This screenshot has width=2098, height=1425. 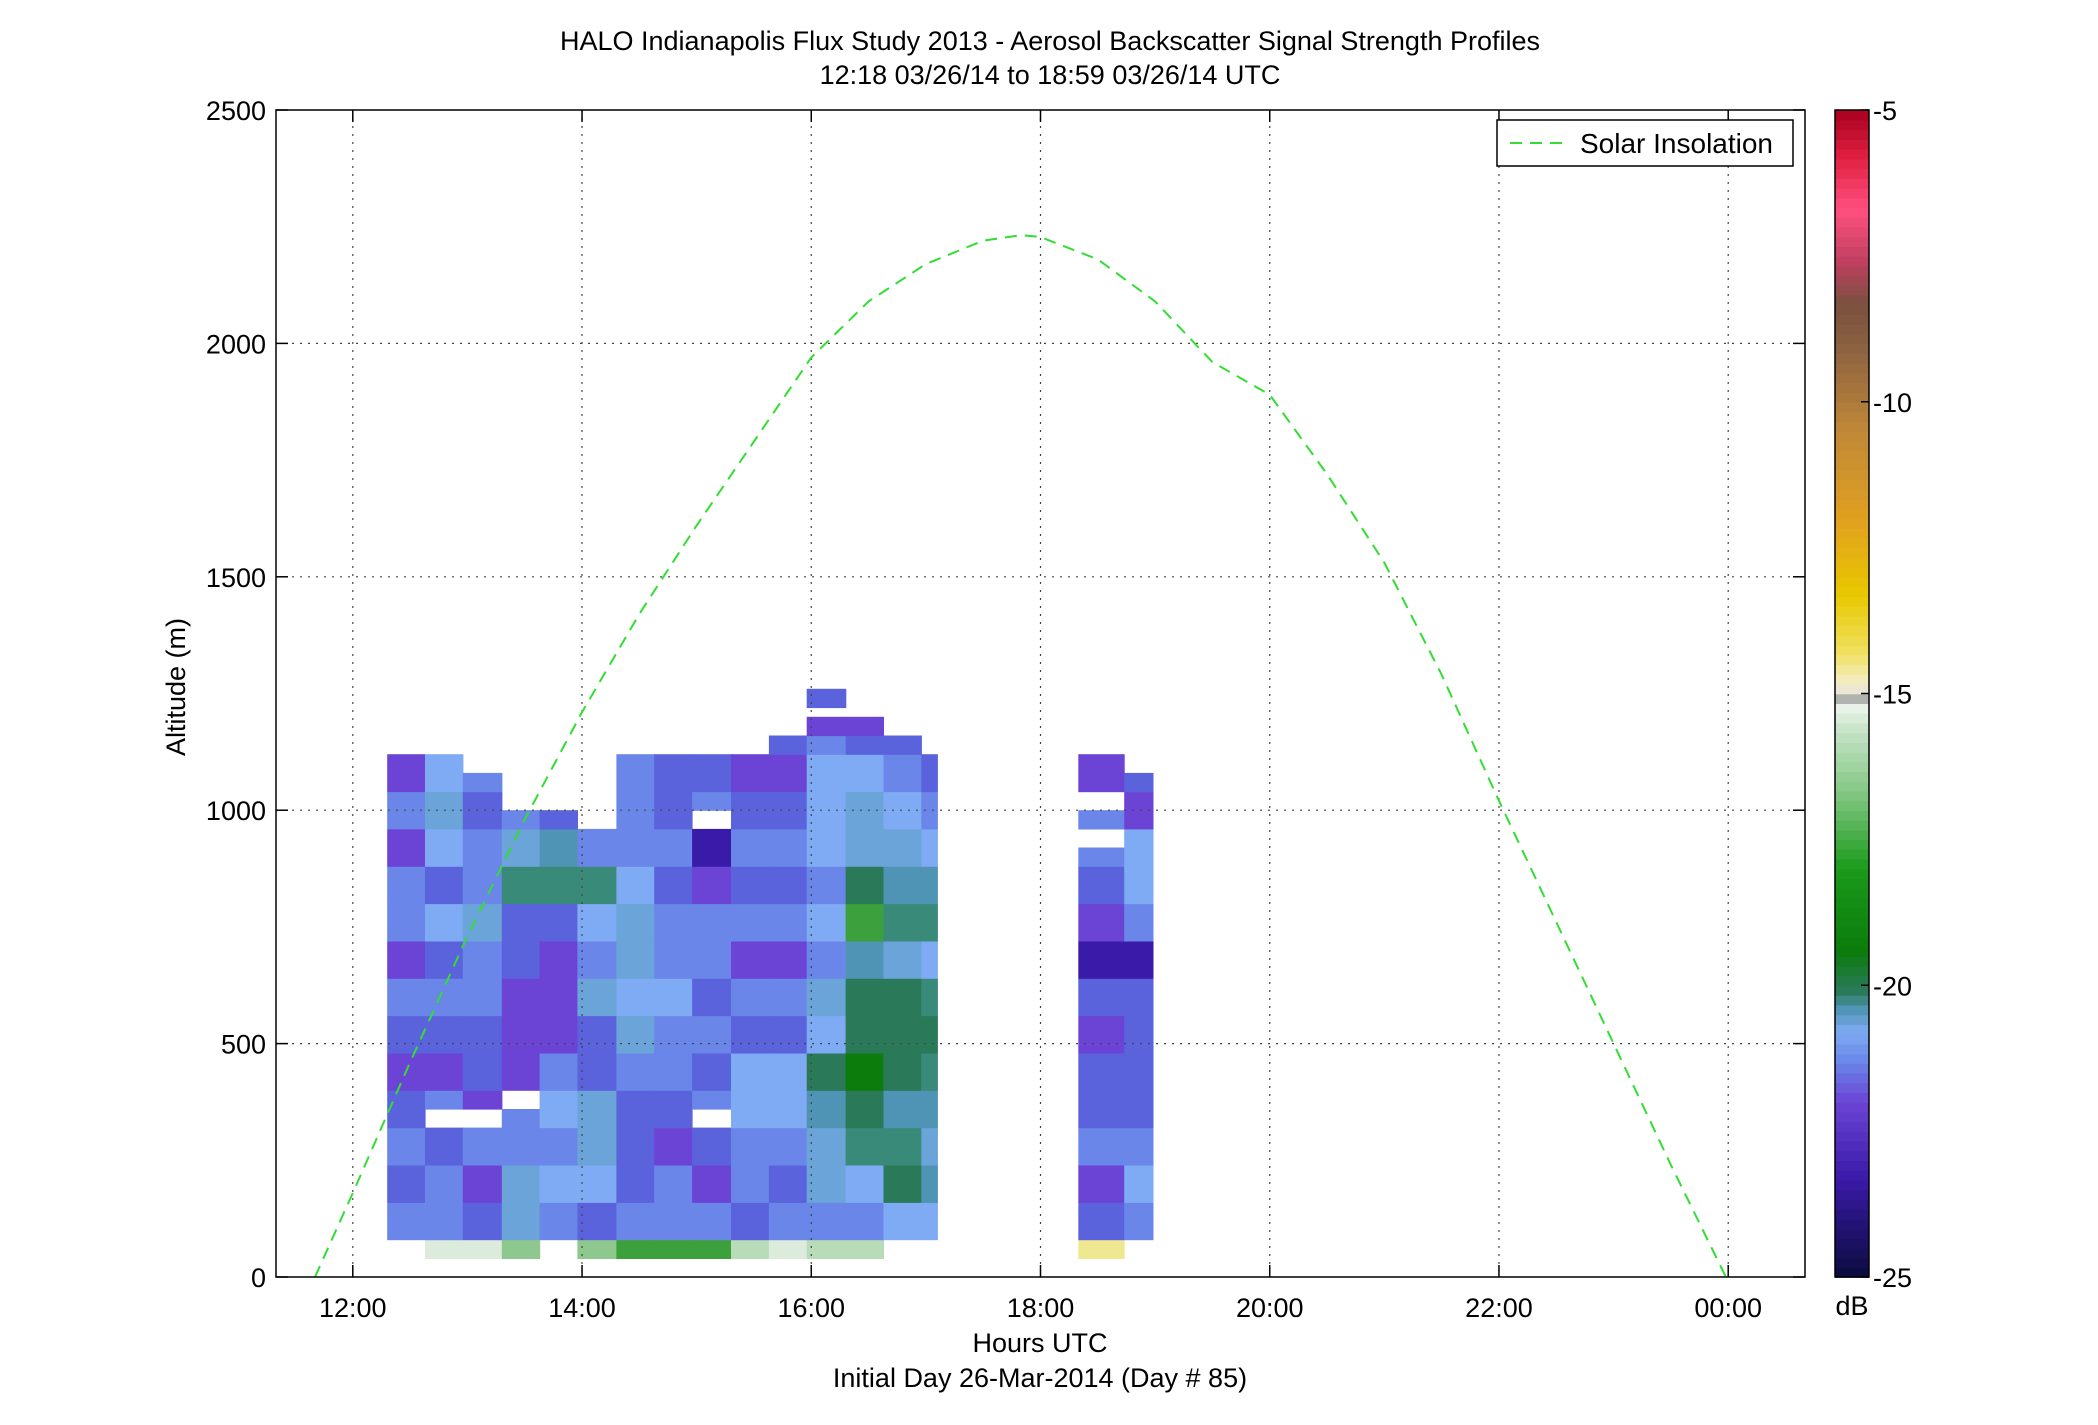 I want to click on y-tick-label-1: 500, so click(x=243, y=1045).